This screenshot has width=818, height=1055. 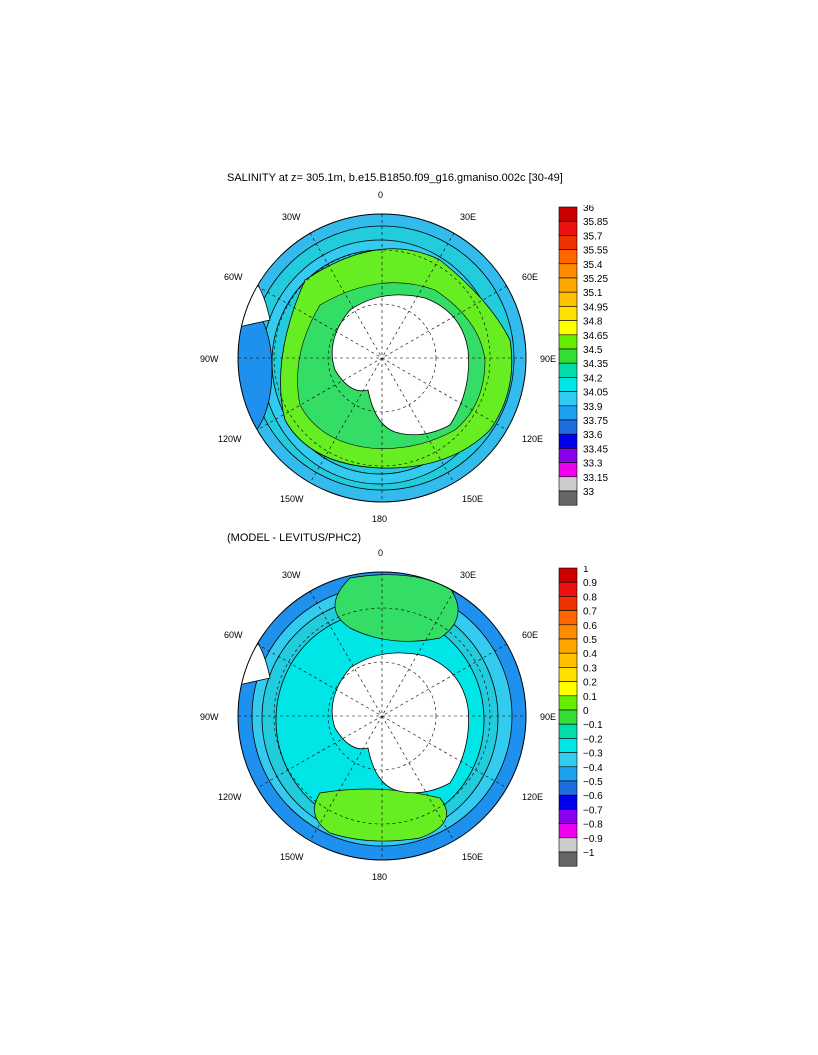 What do you see at coordinates (425, 858) in the screenshot?
I see `diff-deep-patch` at bounding box center [425, 858].